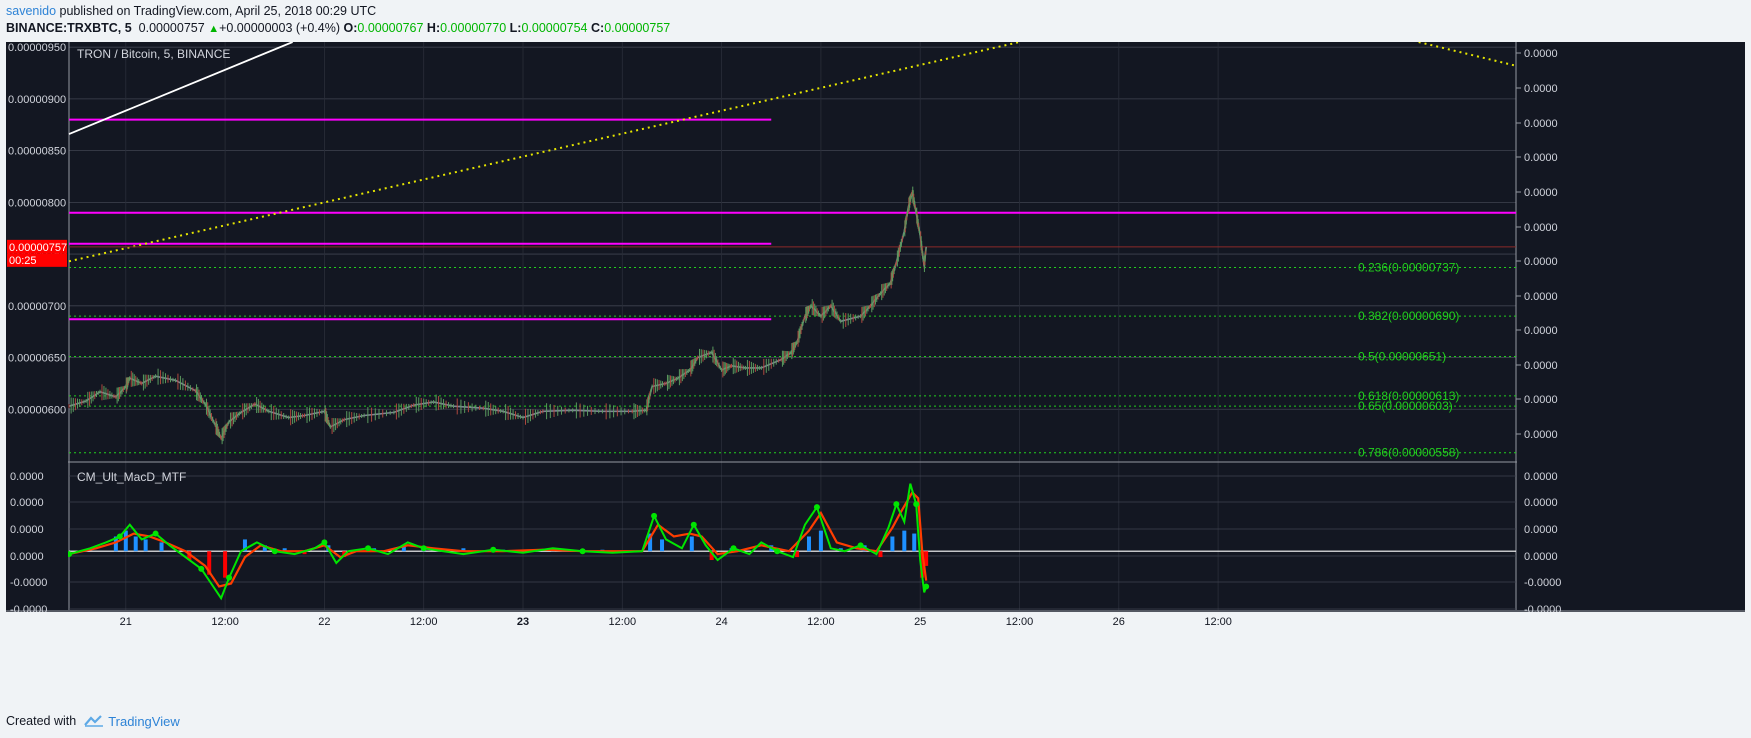 This screenshot has width=1751, height=738. I want to click on fib-level-label: 0.618(0.00000613), so click(1408, 396).